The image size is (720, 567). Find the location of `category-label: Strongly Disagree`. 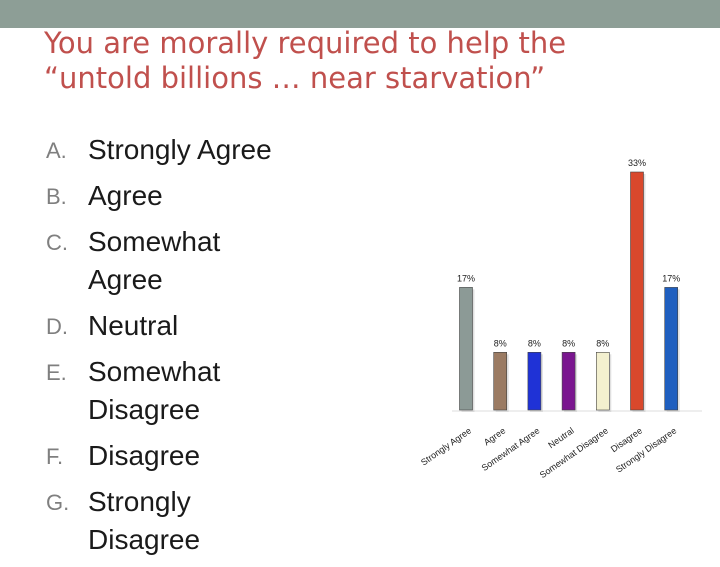

category-label: Strongly Disagree is located at coordinates (646, 449).